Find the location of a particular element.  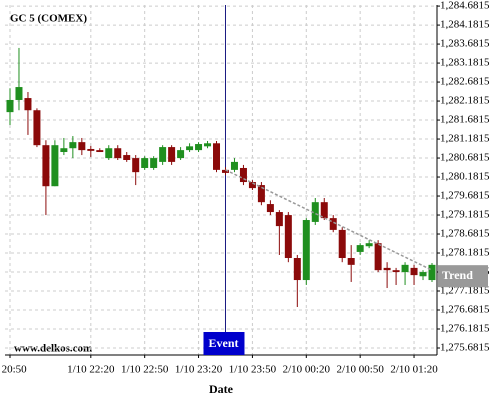

x-tick-label: 1/10 22:50 is located at coordinates (145, 370).